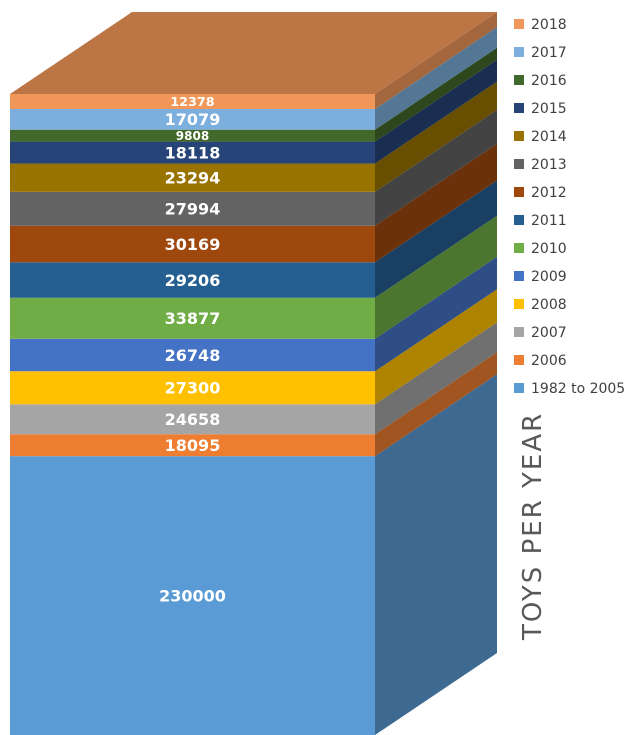 Image resolution: width=640 pixels, height=735 pixels. I want to click on legend-swatch-2009, so click(519, 276).